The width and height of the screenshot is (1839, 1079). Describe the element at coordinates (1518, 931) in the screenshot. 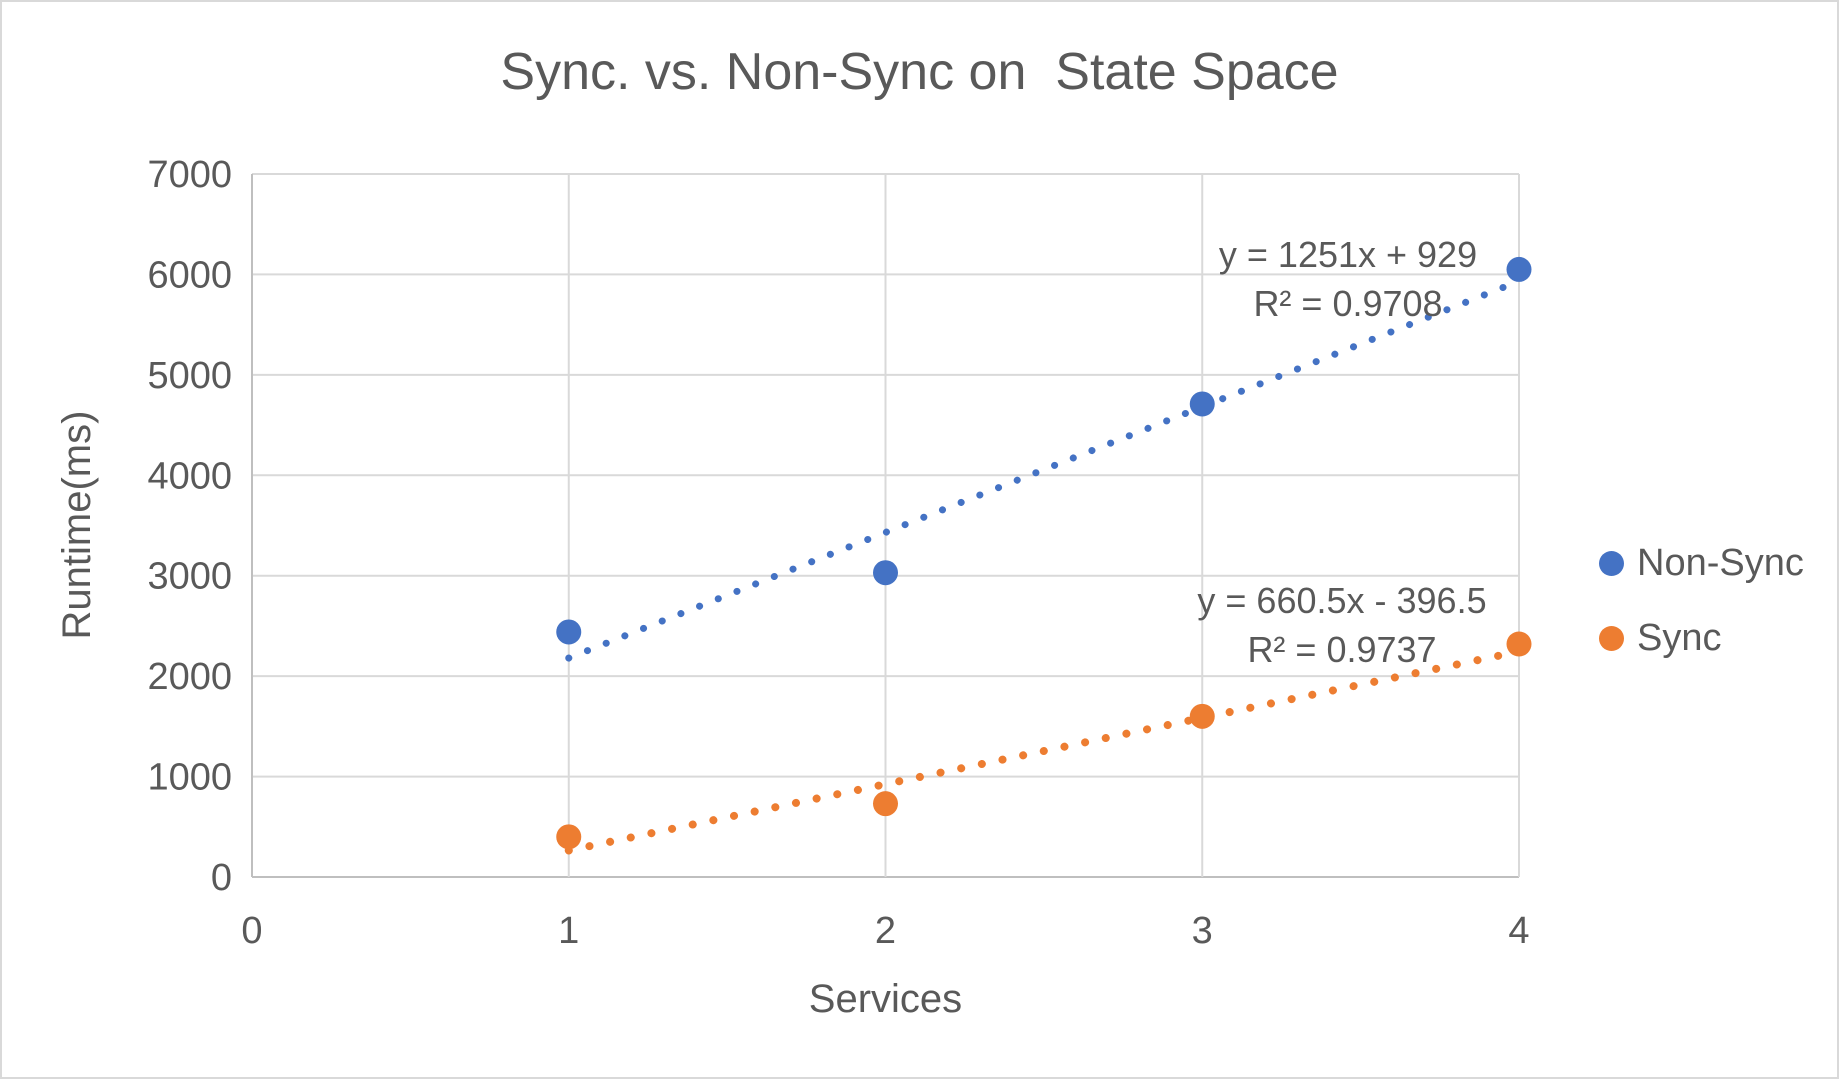

I see `x-tick-label: 4` at that location.